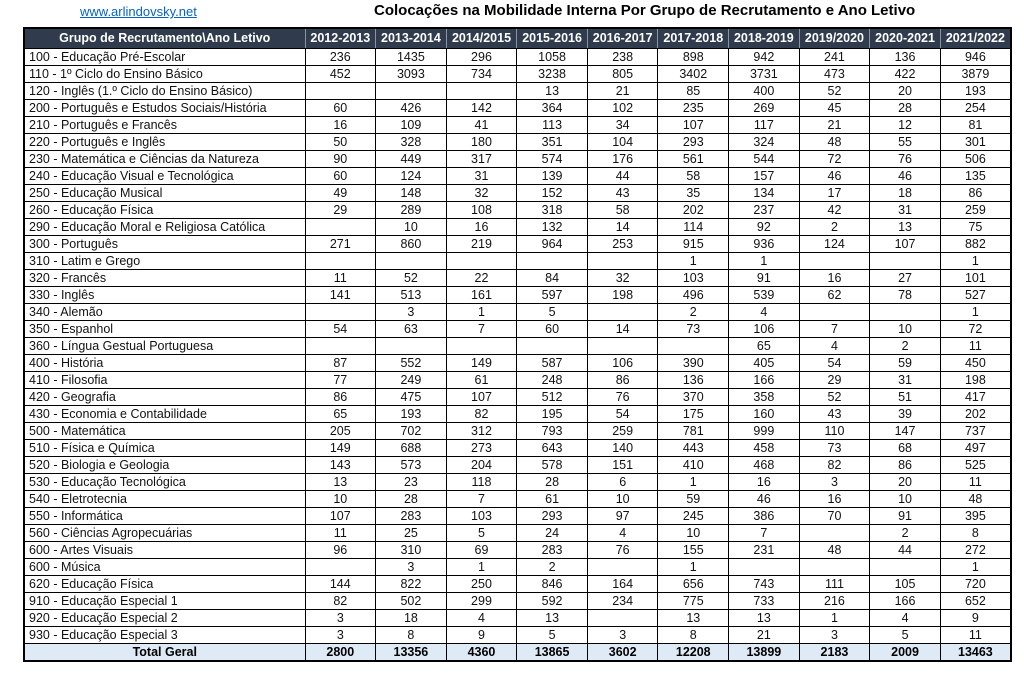 Image resolution: width=1024 pixels, height=685 pixels. Describe the element at coordinates (693, 108) in the screenshot. I see `data-cell: 235` at that location.